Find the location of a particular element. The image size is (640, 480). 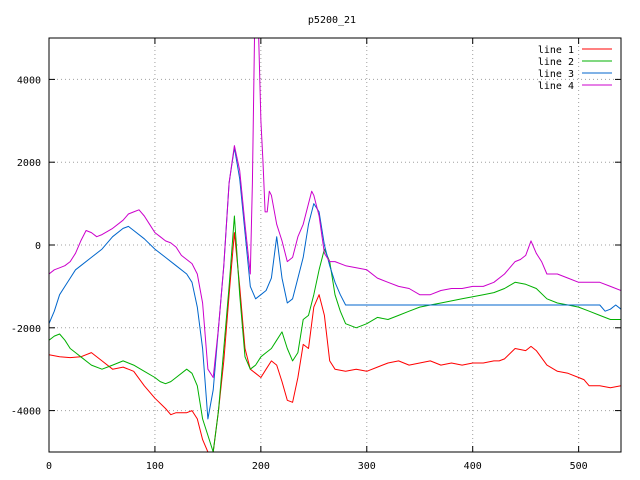

x-tick-label: 200 is located at coordinates (261, 466).